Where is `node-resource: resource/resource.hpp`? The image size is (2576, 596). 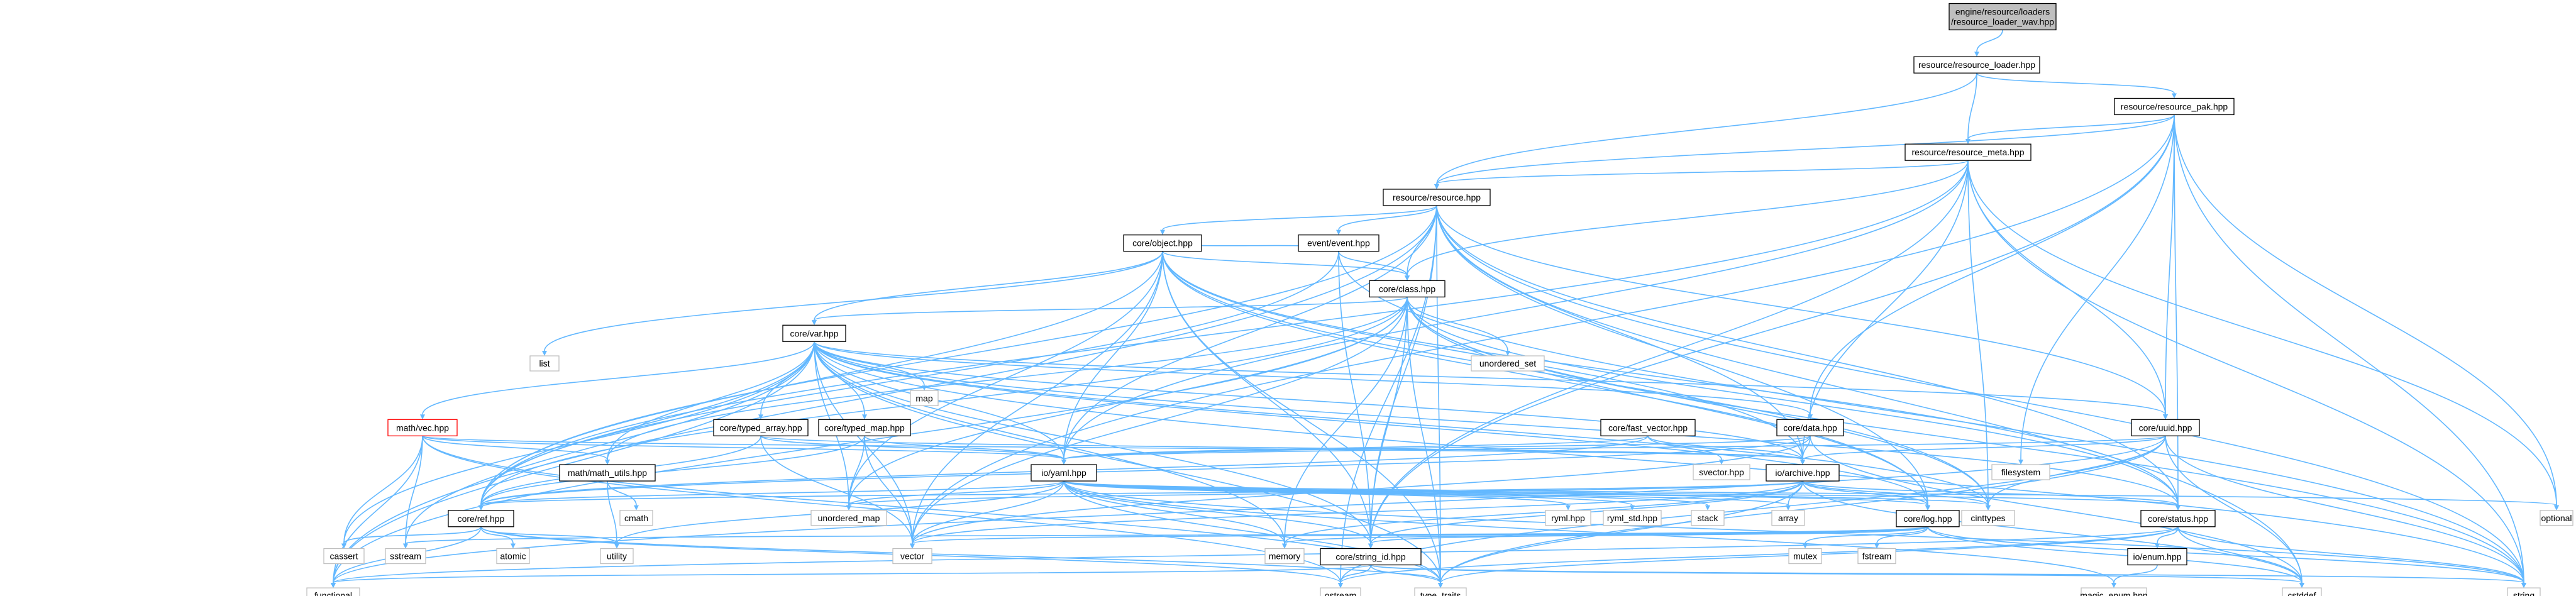 node-resource: resource/resource.hpp is located at coordinates (1437, 197).